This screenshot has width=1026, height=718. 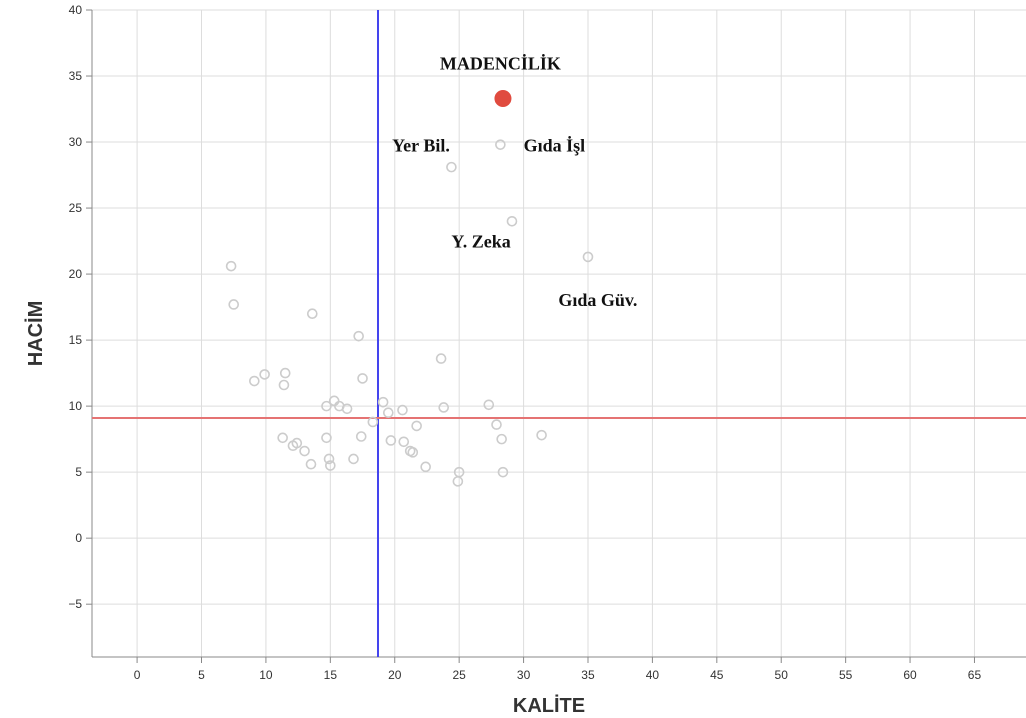 I want to click on x-tick-label: 15, so click(x=331, y=675).